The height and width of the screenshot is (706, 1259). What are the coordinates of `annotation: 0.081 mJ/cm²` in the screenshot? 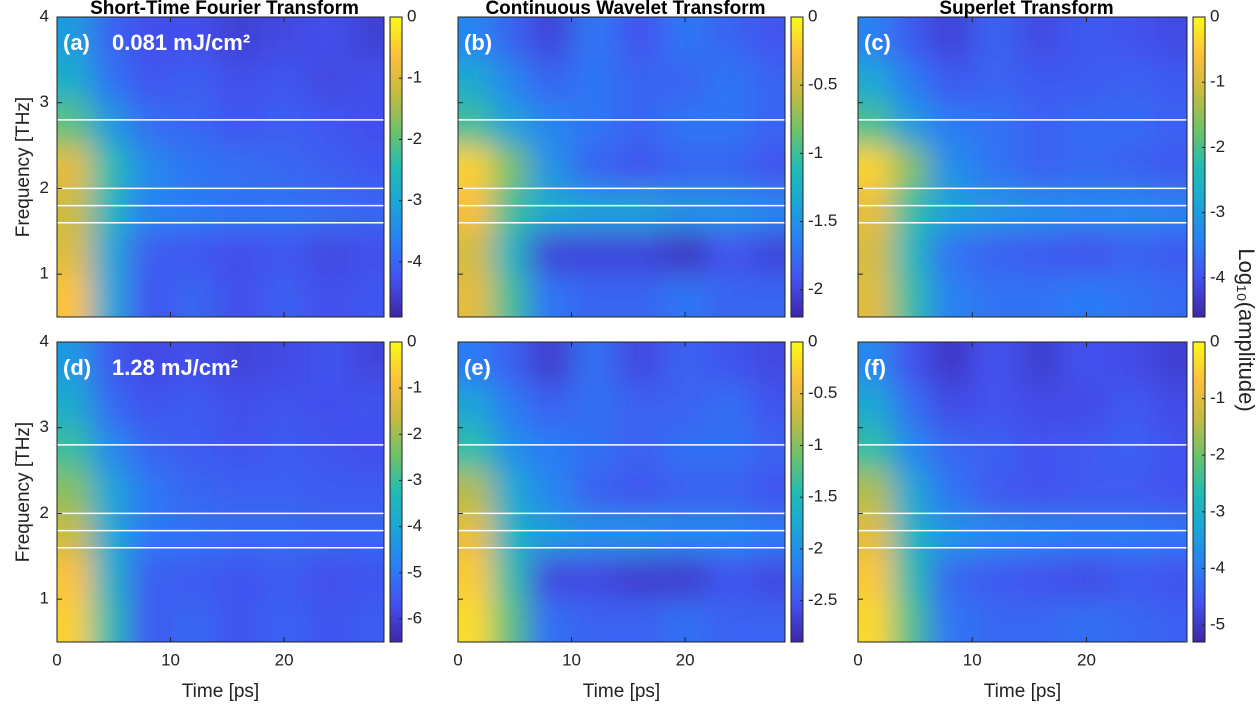 It's located at (181, 42).